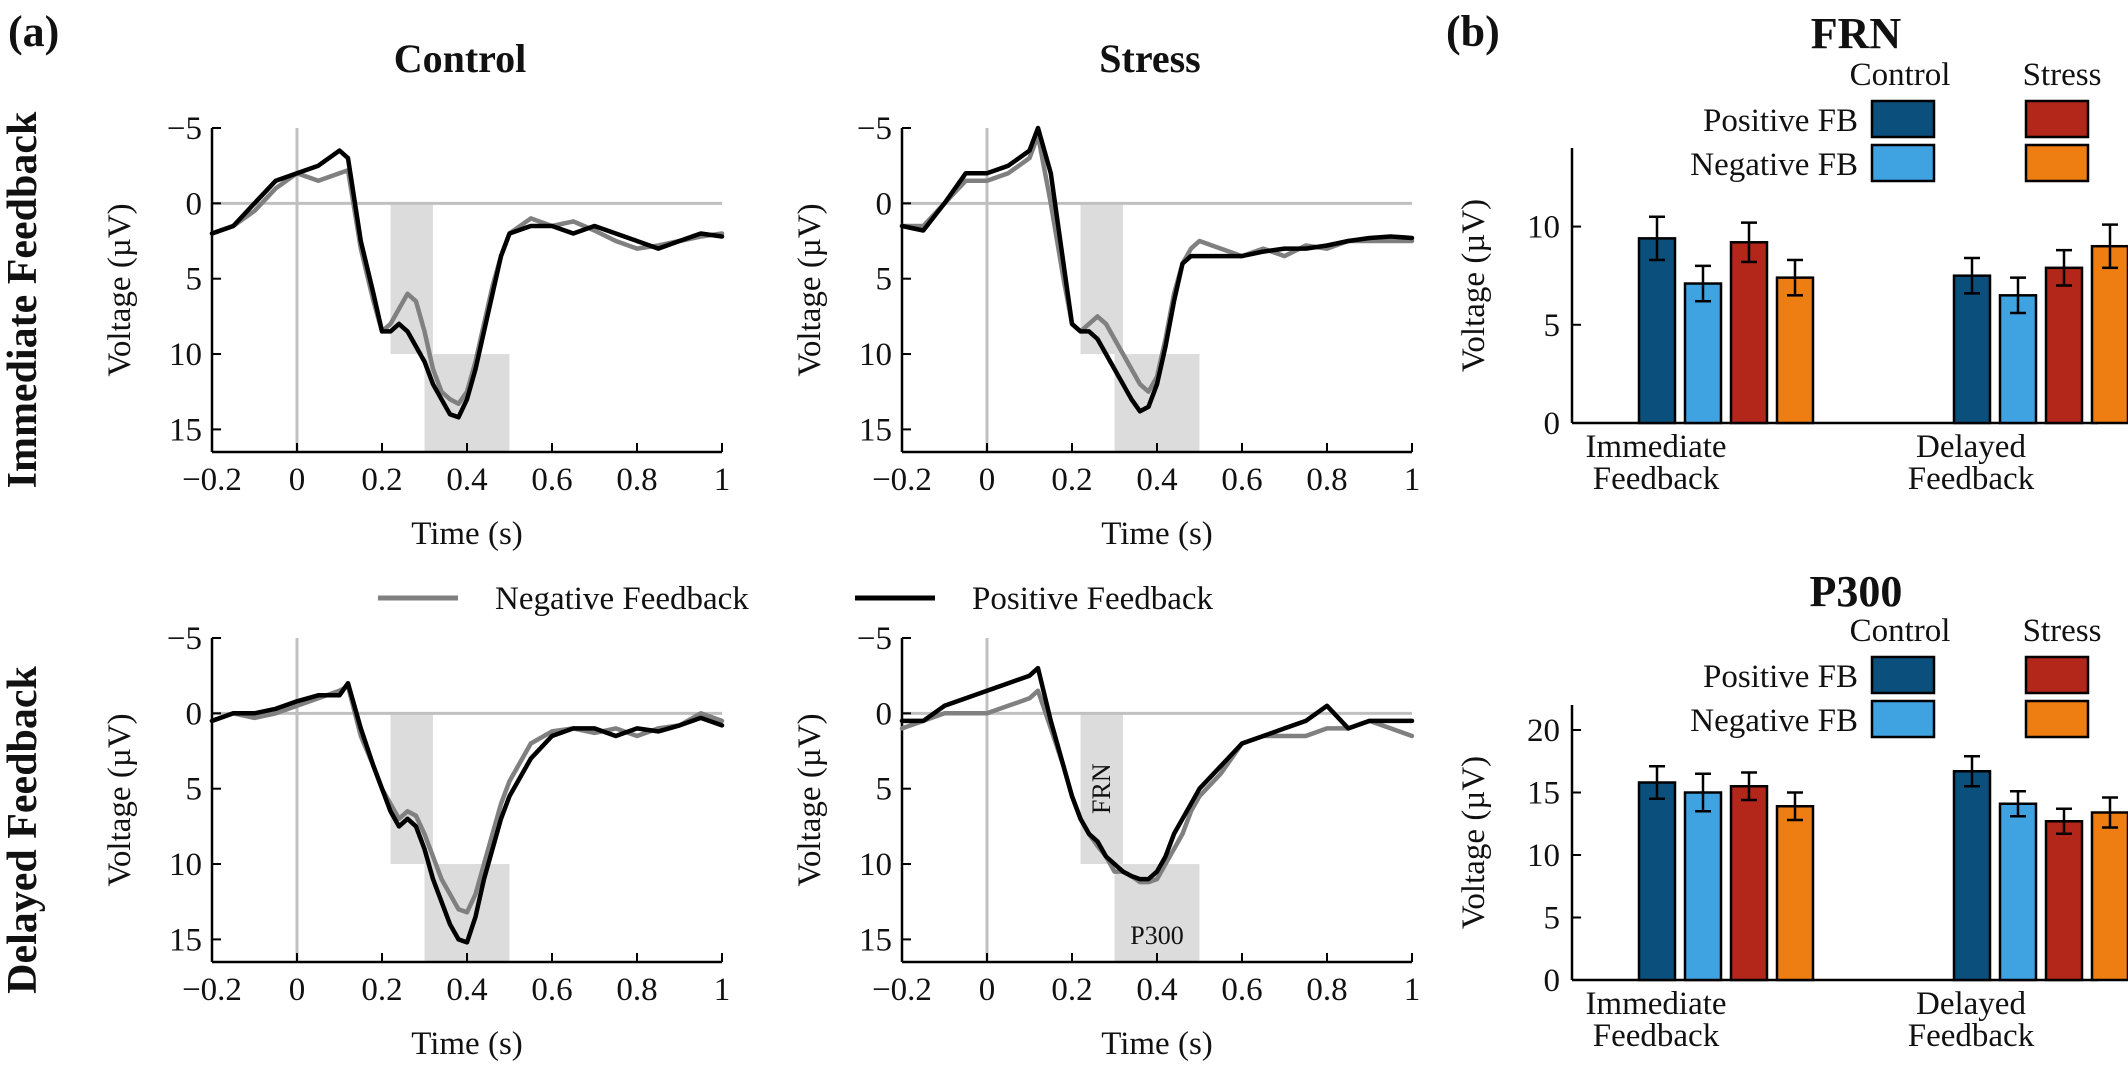 The width and height of the screenshot is (2128, 1087). What do you see at coordinates (1156, 935) in the screenshot?
I see `p300-window-label: P300` at bounding box center [1156, 935].